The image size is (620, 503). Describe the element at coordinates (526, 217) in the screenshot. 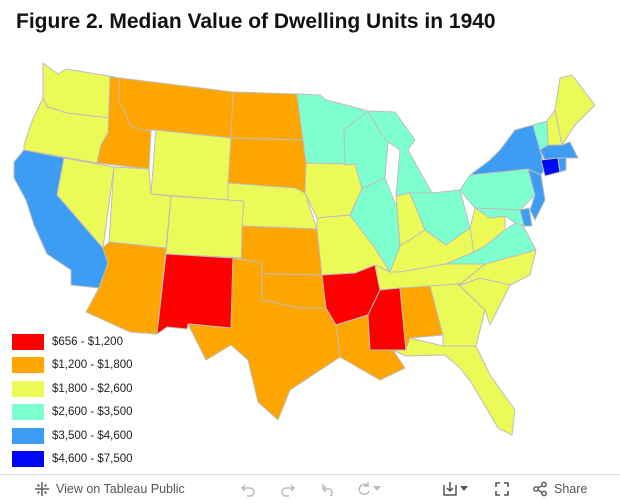

I see `state-DE` at that location.